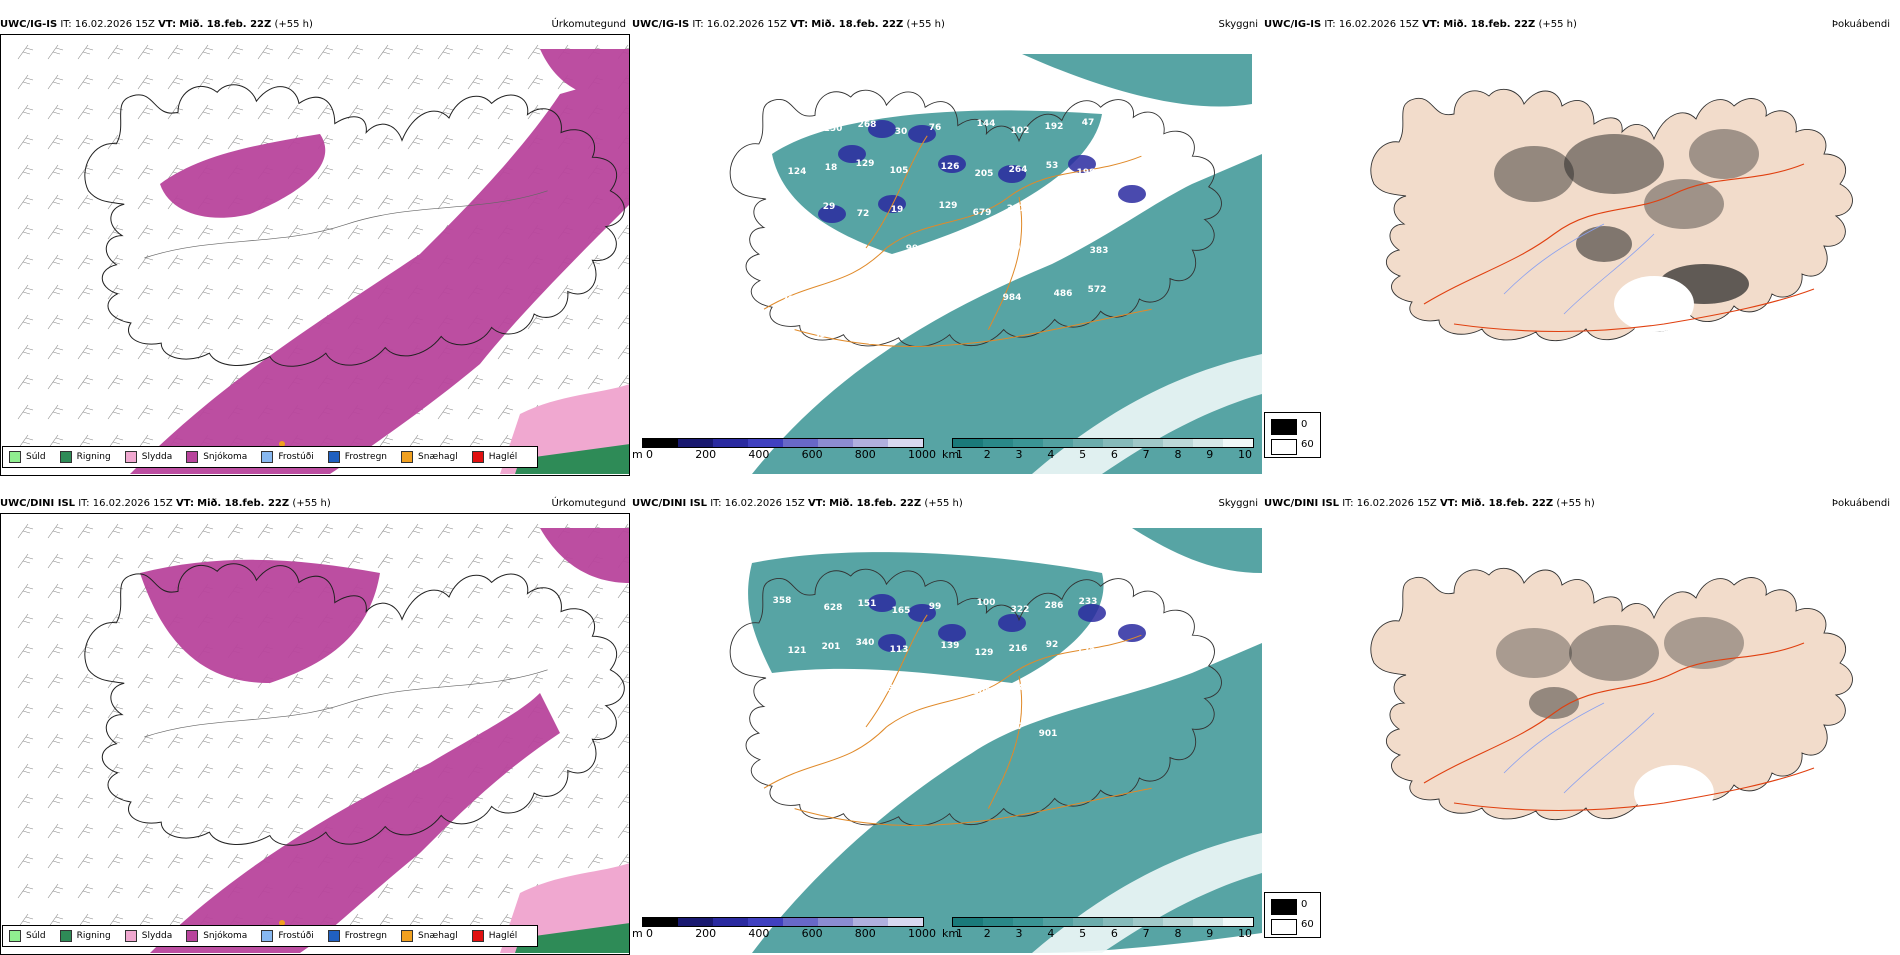 This screenshot has width=1900, height=955. I want to click on colorbar-tick: 7, so click(1146, 933).